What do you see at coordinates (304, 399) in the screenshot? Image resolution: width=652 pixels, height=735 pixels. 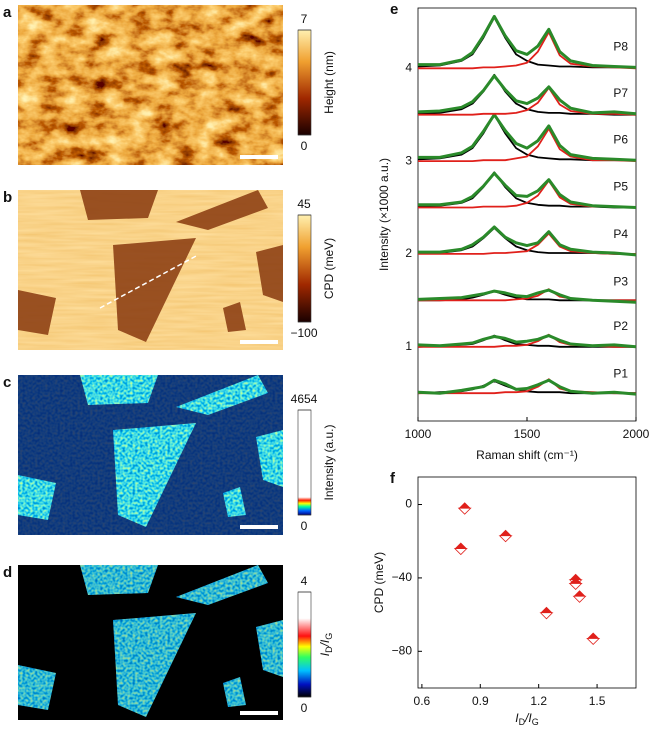 I see `colorbar-tick-label: 4654` at bounding box center [304, 399].